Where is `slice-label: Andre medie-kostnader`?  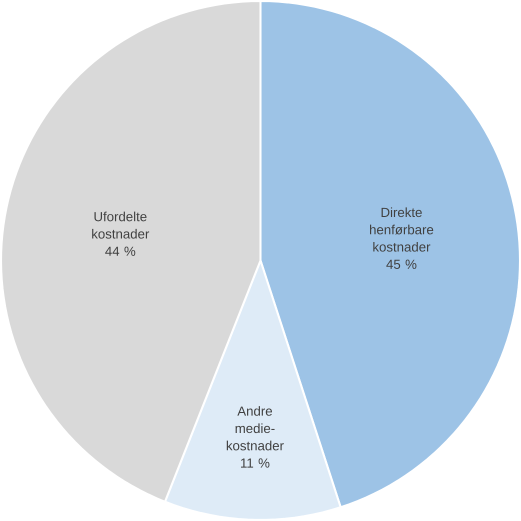 slice-label: Andre medie-kostnader is located at coordinates (255, 428).